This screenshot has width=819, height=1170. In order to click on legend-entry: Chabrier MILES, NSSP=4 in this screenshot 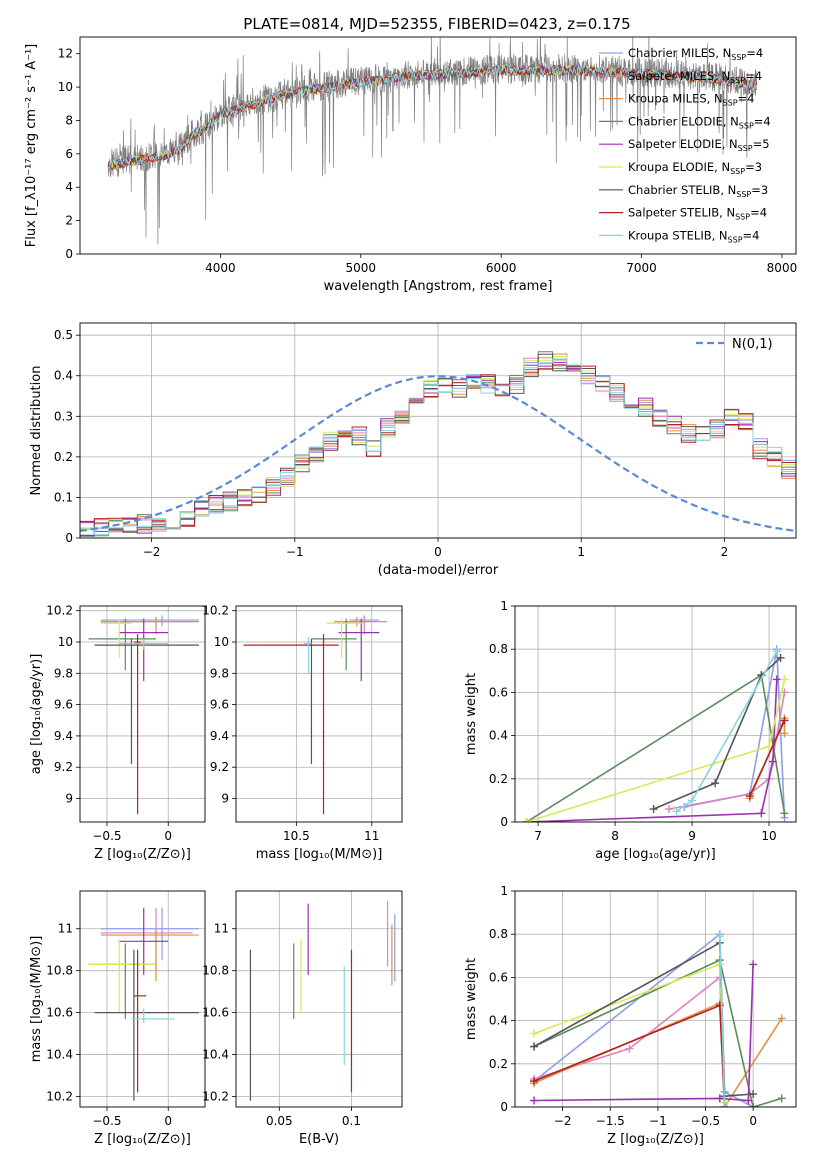, I will do `click(695, 54)`.